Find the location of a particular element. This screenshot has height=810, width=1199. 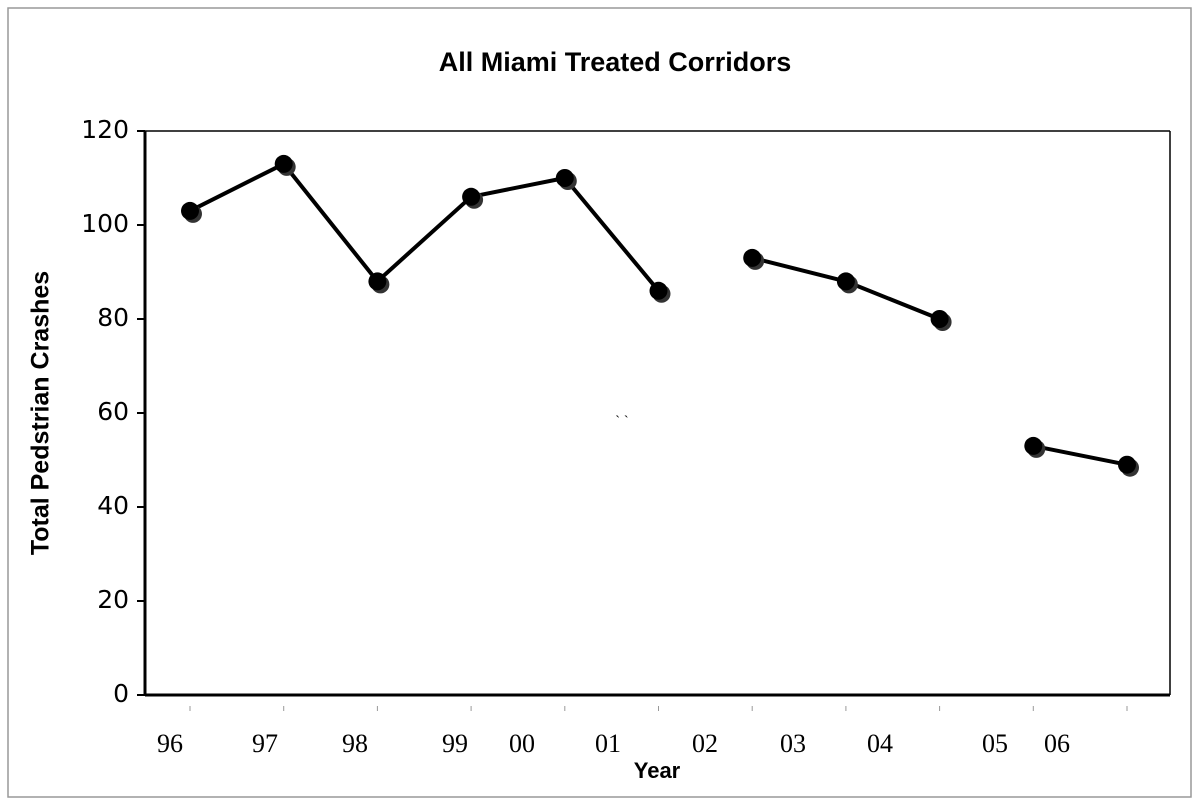

y-tick-label: 40 is located at coordinates (113, 505).